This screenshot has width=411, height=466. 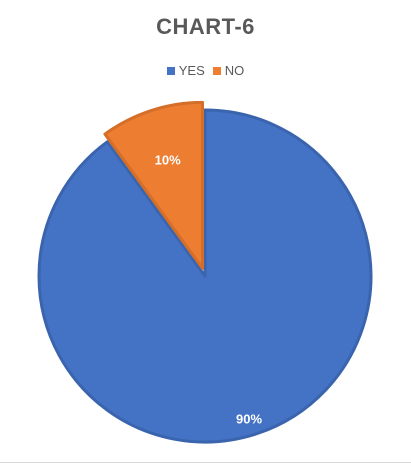 I want to click on data-label-yes: 90%, so click(x=249, y=418).